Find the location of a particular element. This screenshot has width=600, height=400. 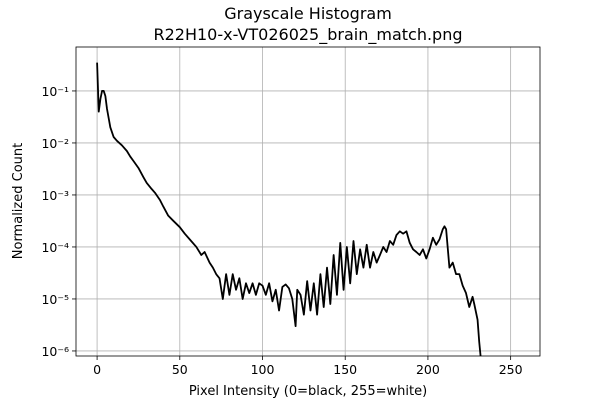

y-tick-label: 10⁻² is located at coordinates (55, 143).